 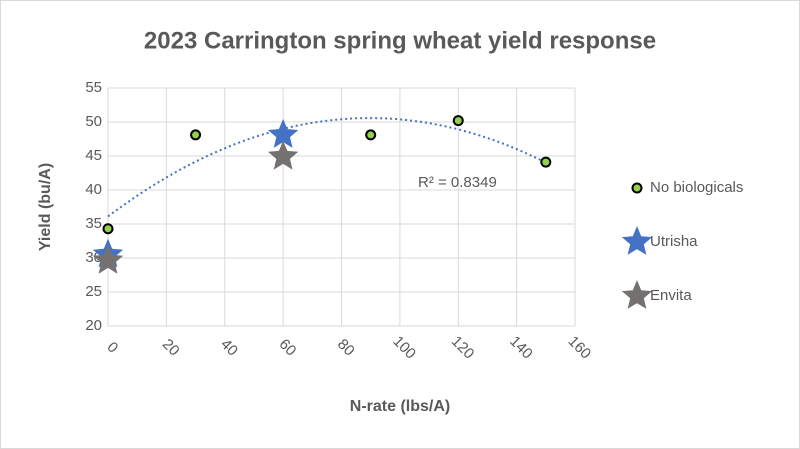 What do you see at coordinates (93, 87) in the screenshot?
I see `y-tick-label: 55` at bounding box center [93, 87].